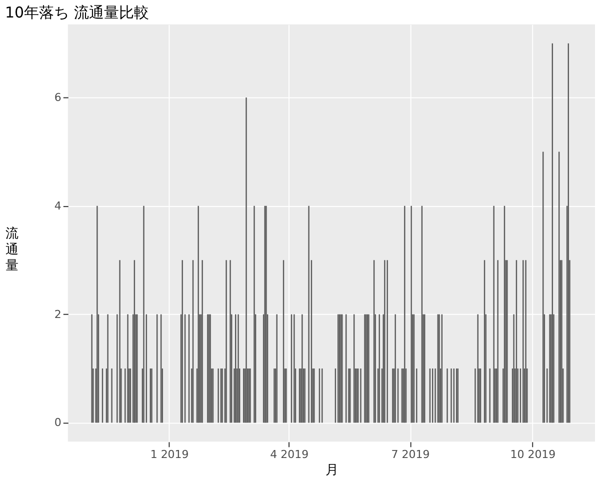 The image size is (600, 500). Describe the element at coordinates (169, 455) in the screenshot. I see `x-tick-label: 1 2019` at that location.